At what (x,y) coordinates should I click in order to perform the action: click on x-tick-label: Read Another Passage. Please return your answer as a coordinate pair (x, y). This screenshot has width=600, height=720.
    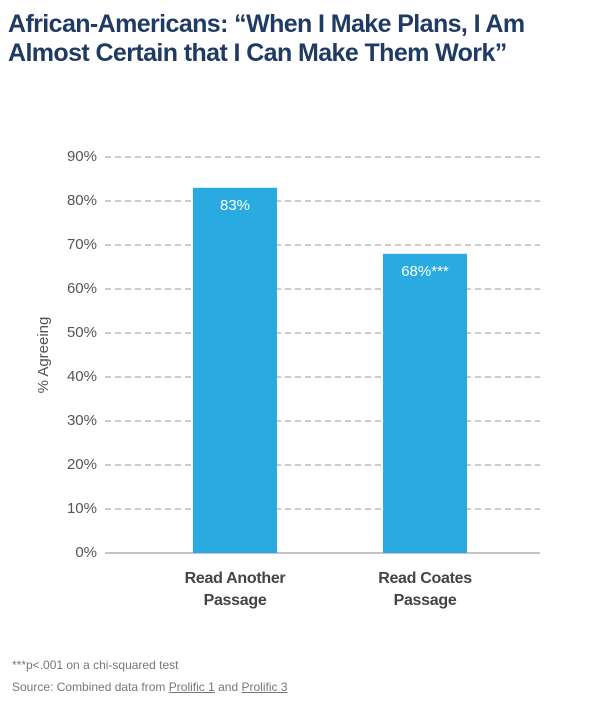
    Looking at the image, I should click on (235, 589).